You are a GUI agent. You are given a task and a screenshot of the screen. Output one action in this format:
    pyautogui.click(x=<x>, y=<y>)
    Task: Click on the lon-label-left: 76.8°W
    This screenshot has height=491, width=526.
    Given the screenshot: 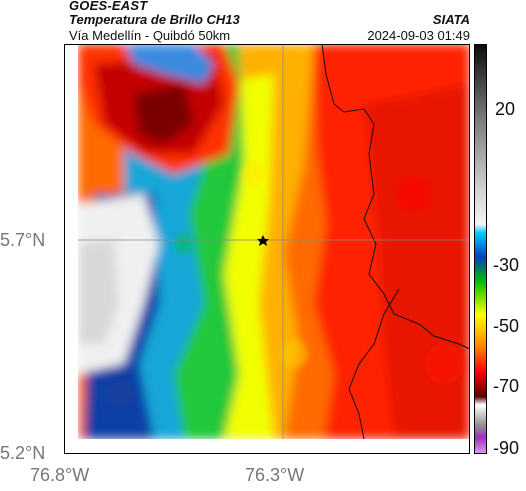 What is the action you would take?
    pyautogui.click(x=60, y=475)
    